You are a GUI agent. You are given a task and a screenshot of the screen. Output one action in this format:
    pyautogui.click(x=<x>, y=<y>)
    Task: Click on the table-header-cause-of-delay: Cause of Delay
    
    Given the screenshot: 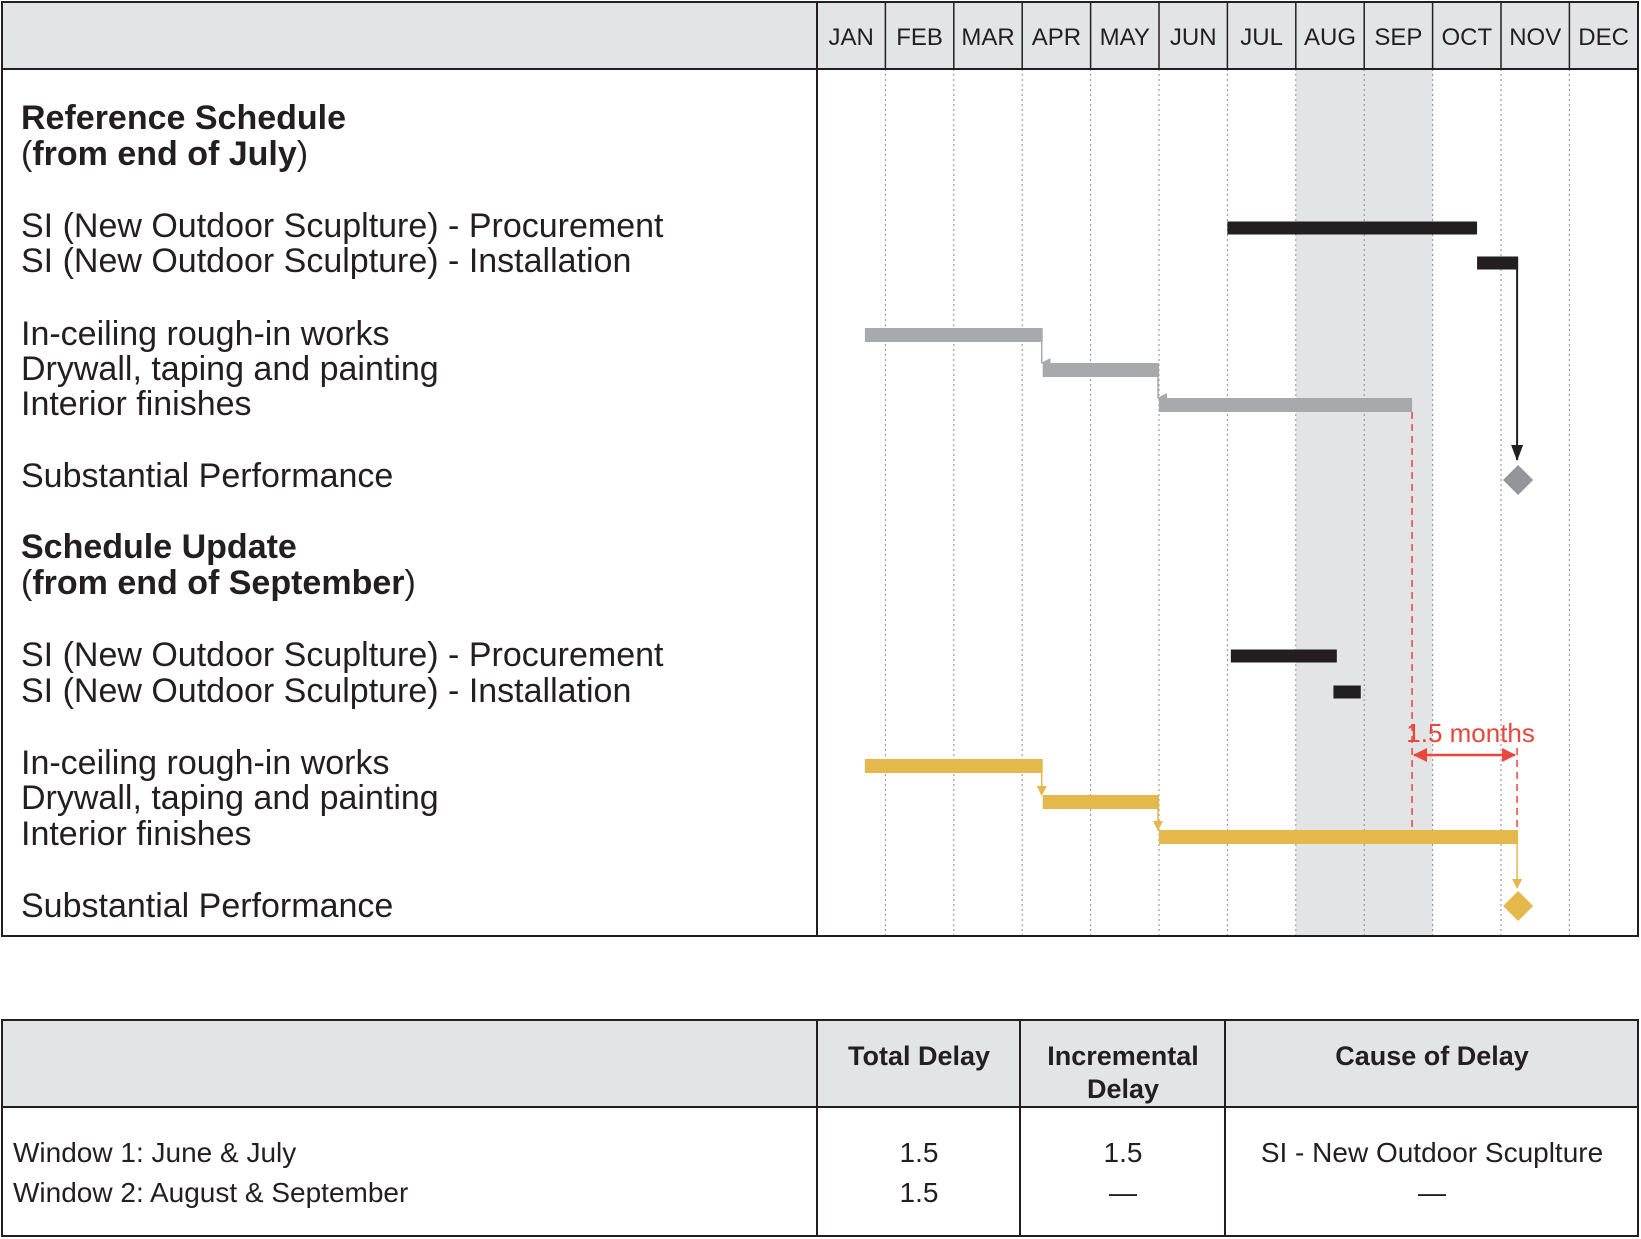 What is the action you would take?
    pyautogui.click(x=1432, y=1056)
    